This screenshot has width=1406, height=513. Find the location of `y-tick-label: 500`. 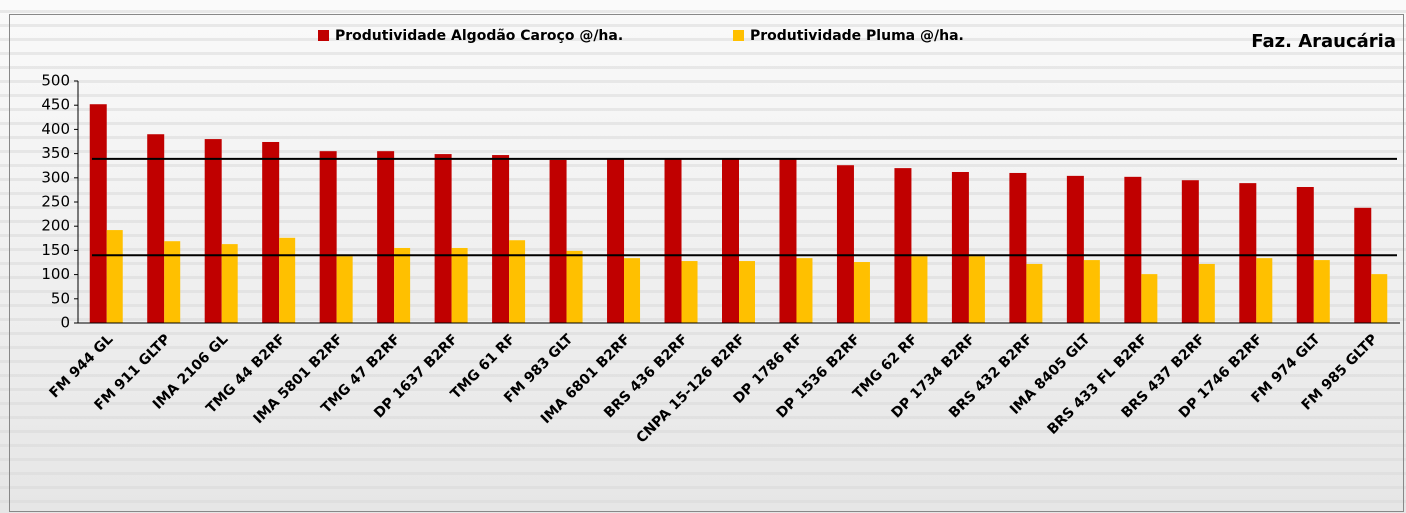

y-tick-label: 500 is located at coordinates (55, 81).